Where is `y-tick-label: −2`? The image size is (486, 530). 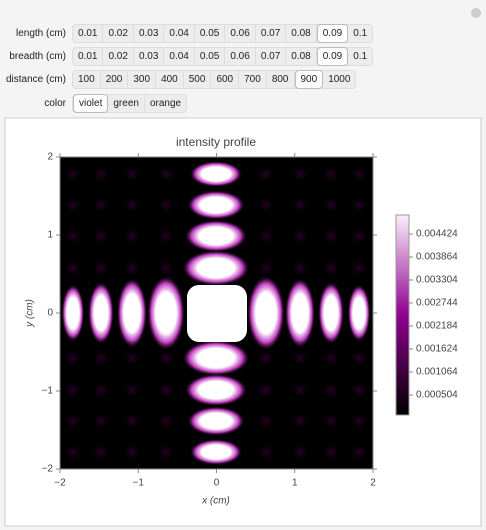 y-tick-label: −2 is located at coordinates (48, 469).